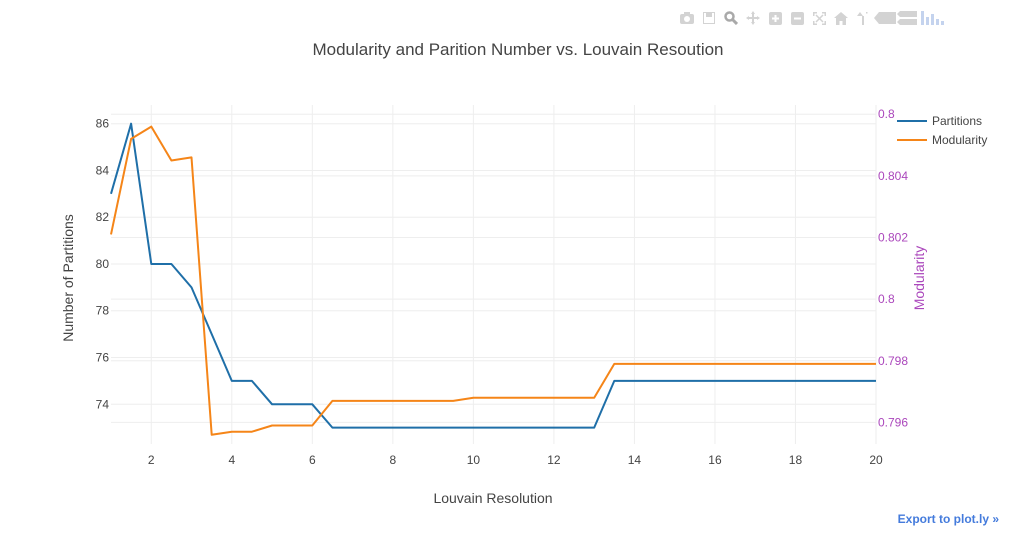  Describe the element at coordinates (885, 18) in the screenshot. I see `hover-closest-icon` at that location.